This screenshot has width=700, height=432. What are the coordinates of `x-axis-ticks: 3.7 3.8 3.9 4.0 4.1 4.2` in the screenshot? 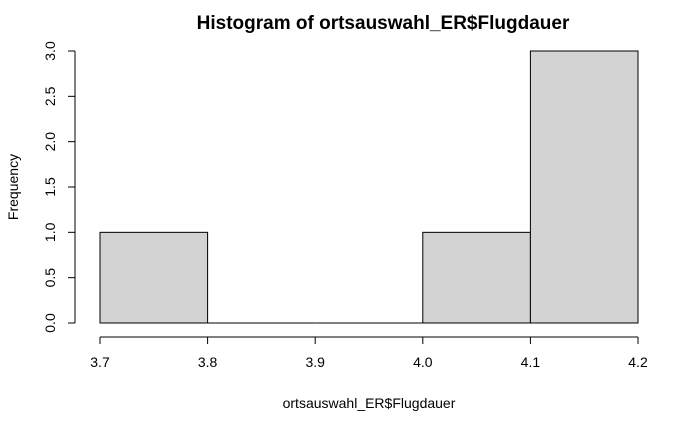 It's located at (369, 353).